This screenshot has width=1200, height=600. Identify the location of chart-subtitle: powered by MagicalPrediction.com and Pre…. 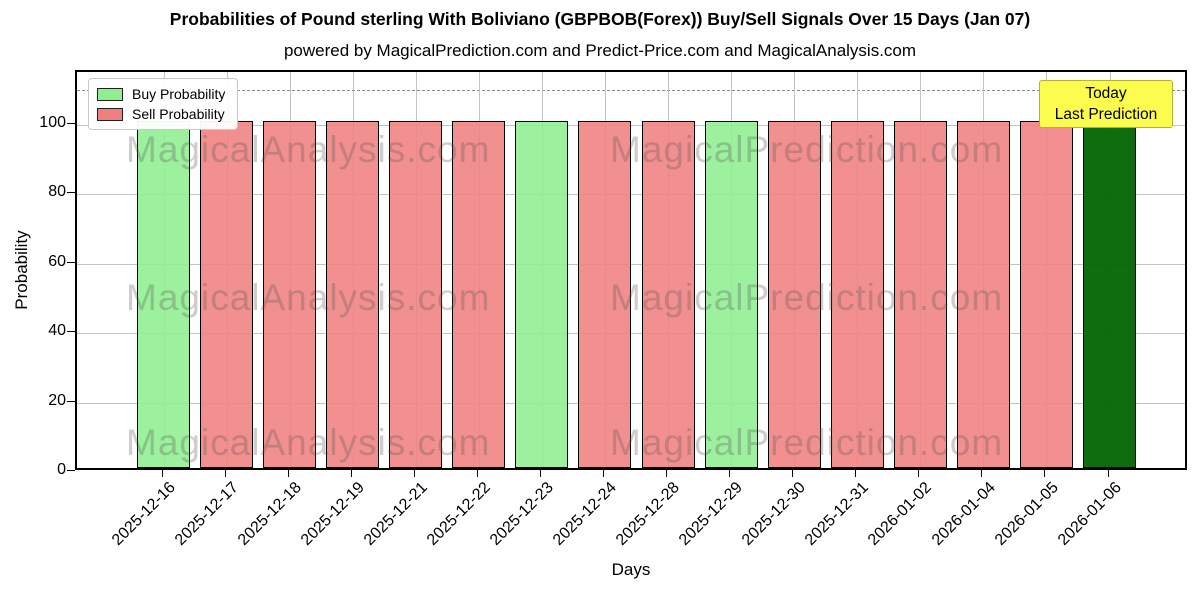
(600, 50).